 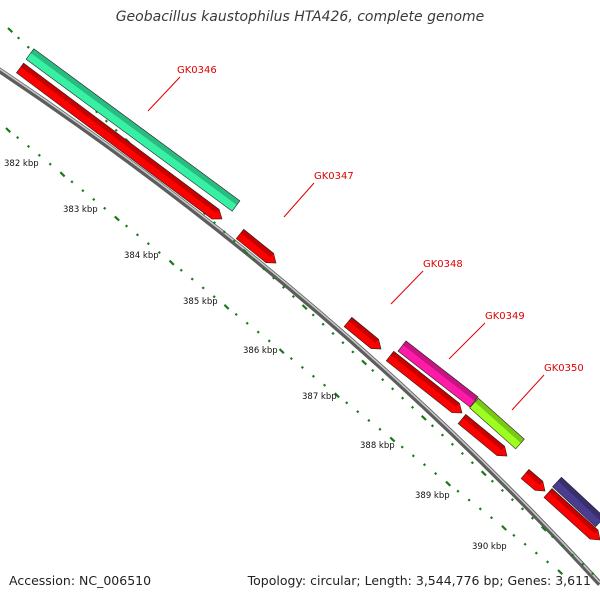 I want to click on gene-label-gk0347: GK0347, so click(x=334, y=176).